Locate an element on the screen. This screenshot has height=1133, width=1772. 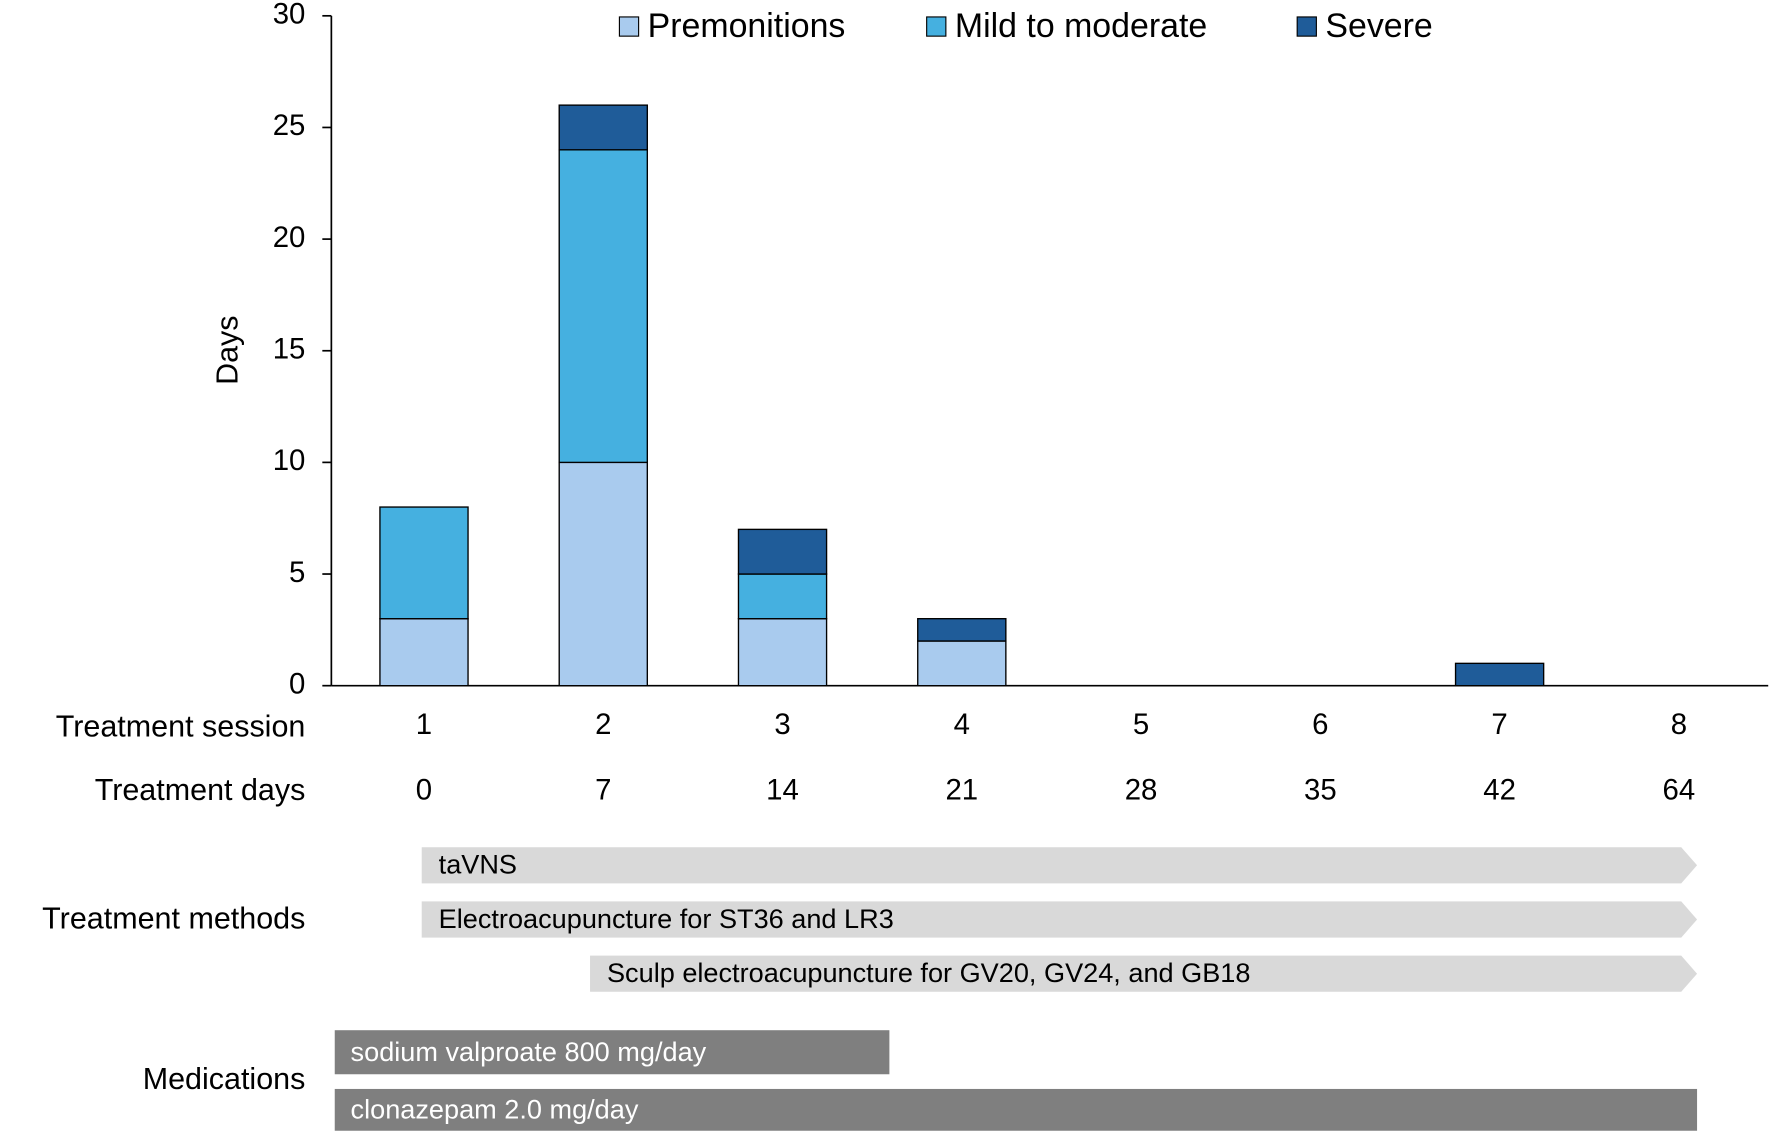
row-label: Medications is located at coordinates (224, 1079).